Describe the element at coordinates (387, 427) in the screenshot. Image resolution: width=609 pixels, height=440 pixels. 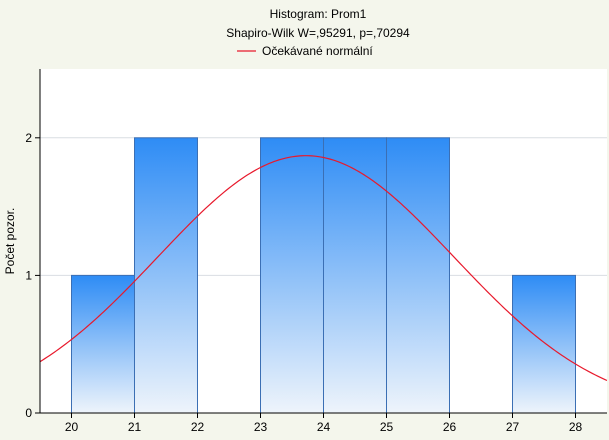
I see `x-tick-label-25: 25` at that location.